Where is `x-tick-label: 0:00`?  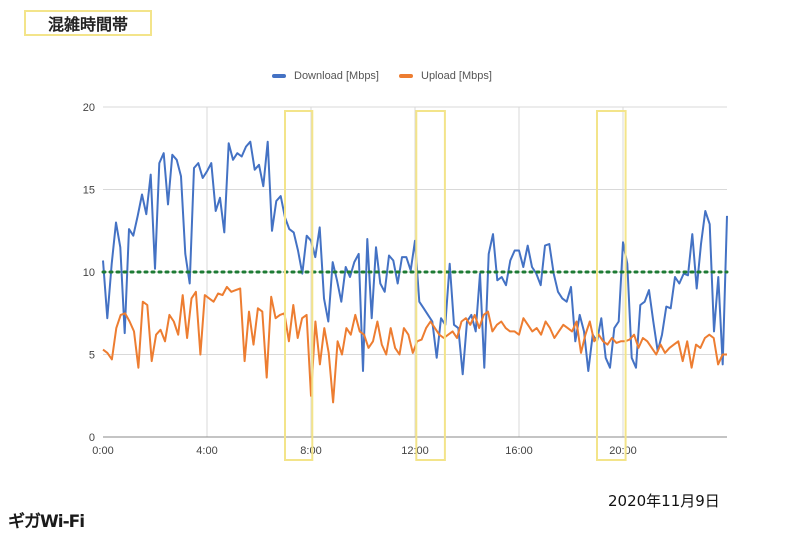
x-tick-label: 0:00 is located at coordinates (102, 451).